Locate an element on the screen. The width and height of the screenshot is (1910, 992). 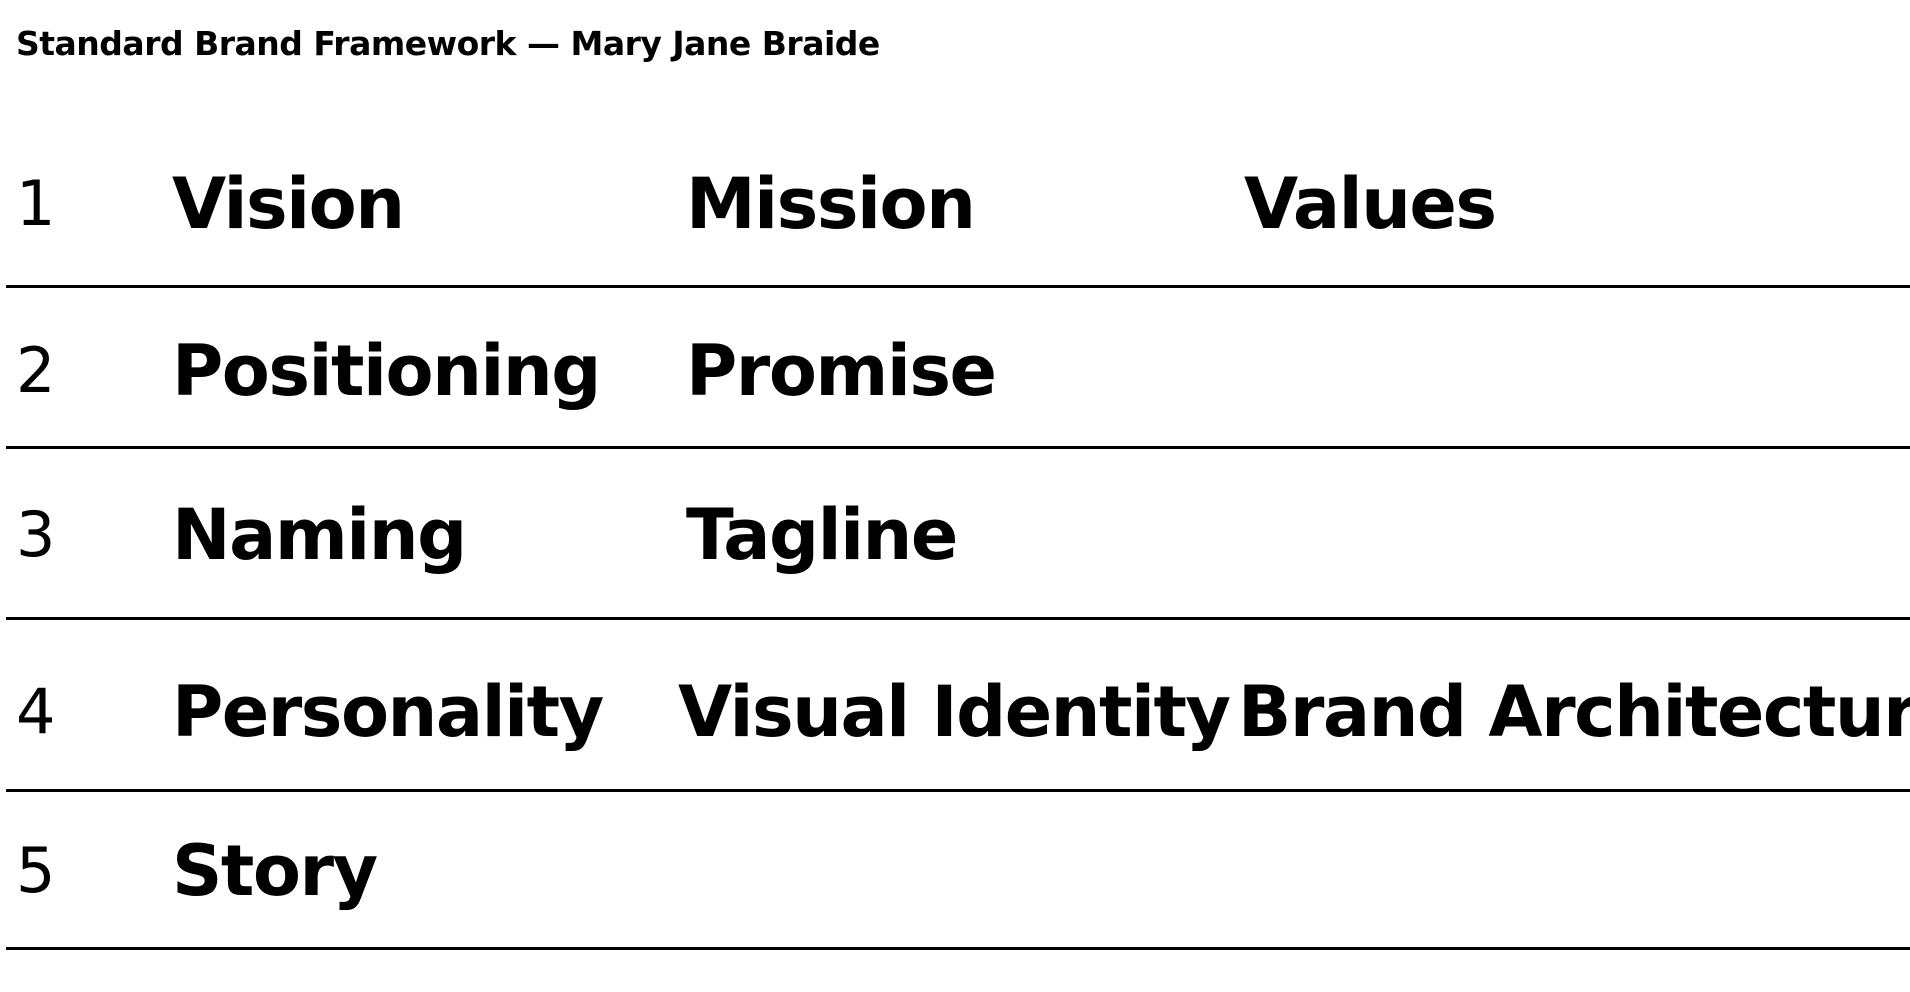
cell-vision: Vision is located at coordinates (288, 204).